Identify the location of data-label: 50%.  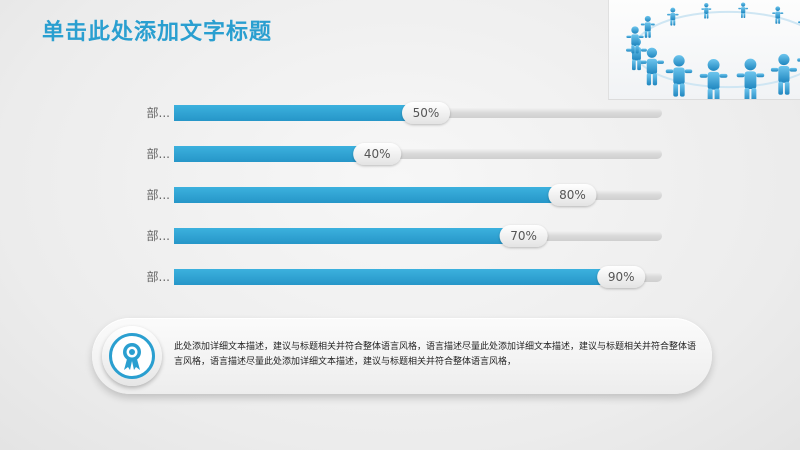
(426, 113).